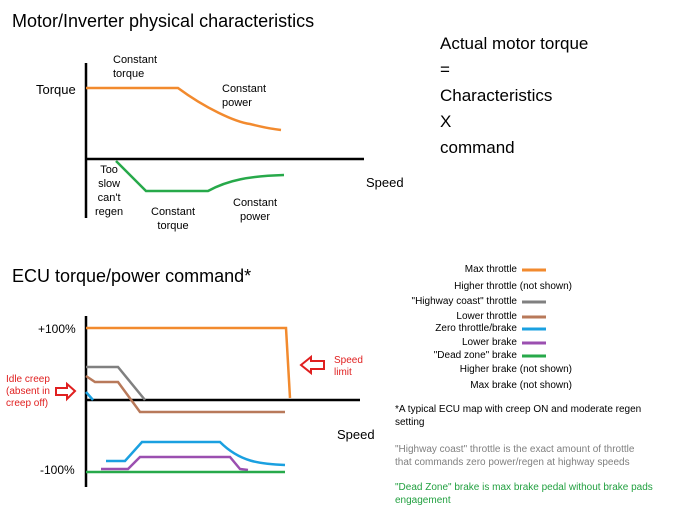 The height and width of the screenshot is (517, 675). What do you see at coordinates (496, 95) in the screenshot?
I see `equation-line-3: Characteristics` at bounding box center [496, 95].